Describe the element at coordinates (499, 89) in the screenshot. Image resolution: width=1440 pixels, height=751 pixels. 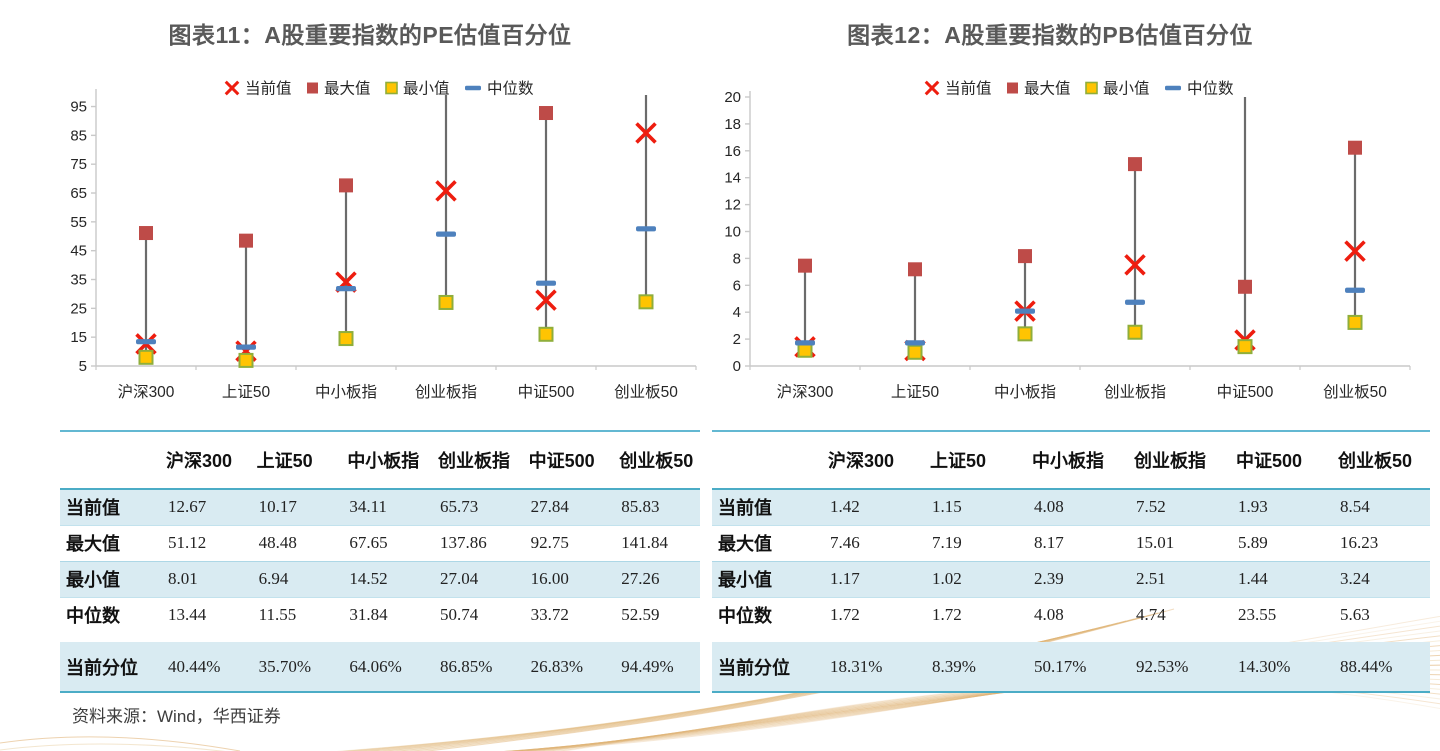
I see `legend-item-median: 中位数` at that location.